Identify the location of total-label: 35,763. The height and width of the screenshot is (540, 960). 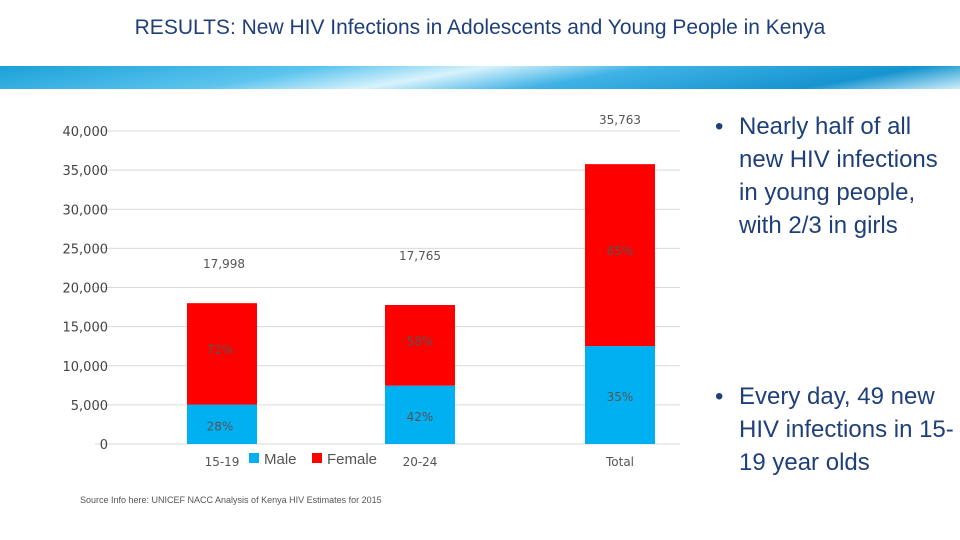
(620, 120).